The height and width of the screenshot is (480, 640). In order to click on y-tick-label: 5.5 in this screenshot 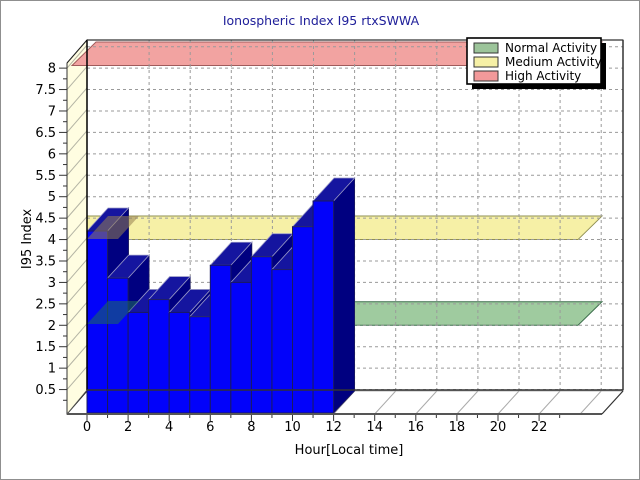, I will do `click(45, 176)`.